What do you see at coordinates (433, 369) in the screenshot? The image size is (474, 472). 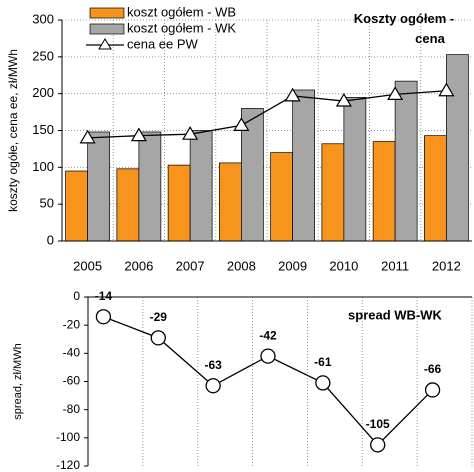 I see `data-label: -66` at bounding box center [433, 369].